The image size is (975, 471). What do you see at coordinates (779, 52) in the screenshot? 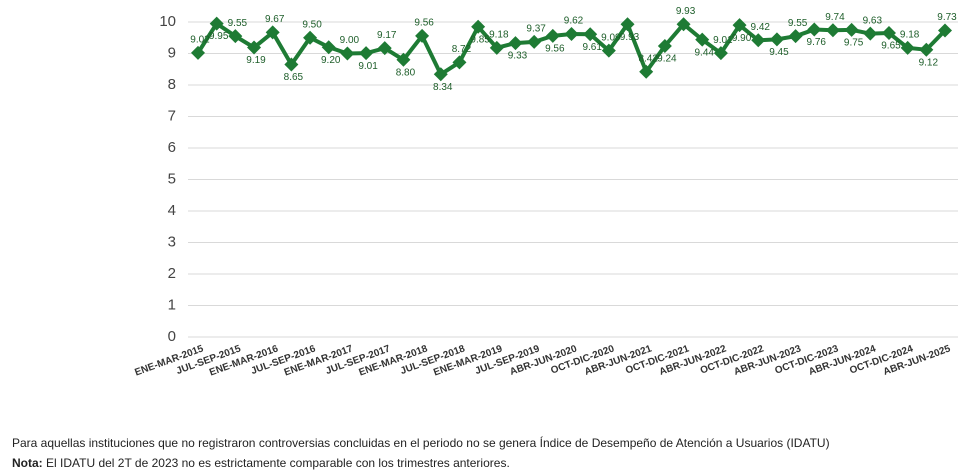
I see `data-label: 9.45` at bounding box center [779, 52].